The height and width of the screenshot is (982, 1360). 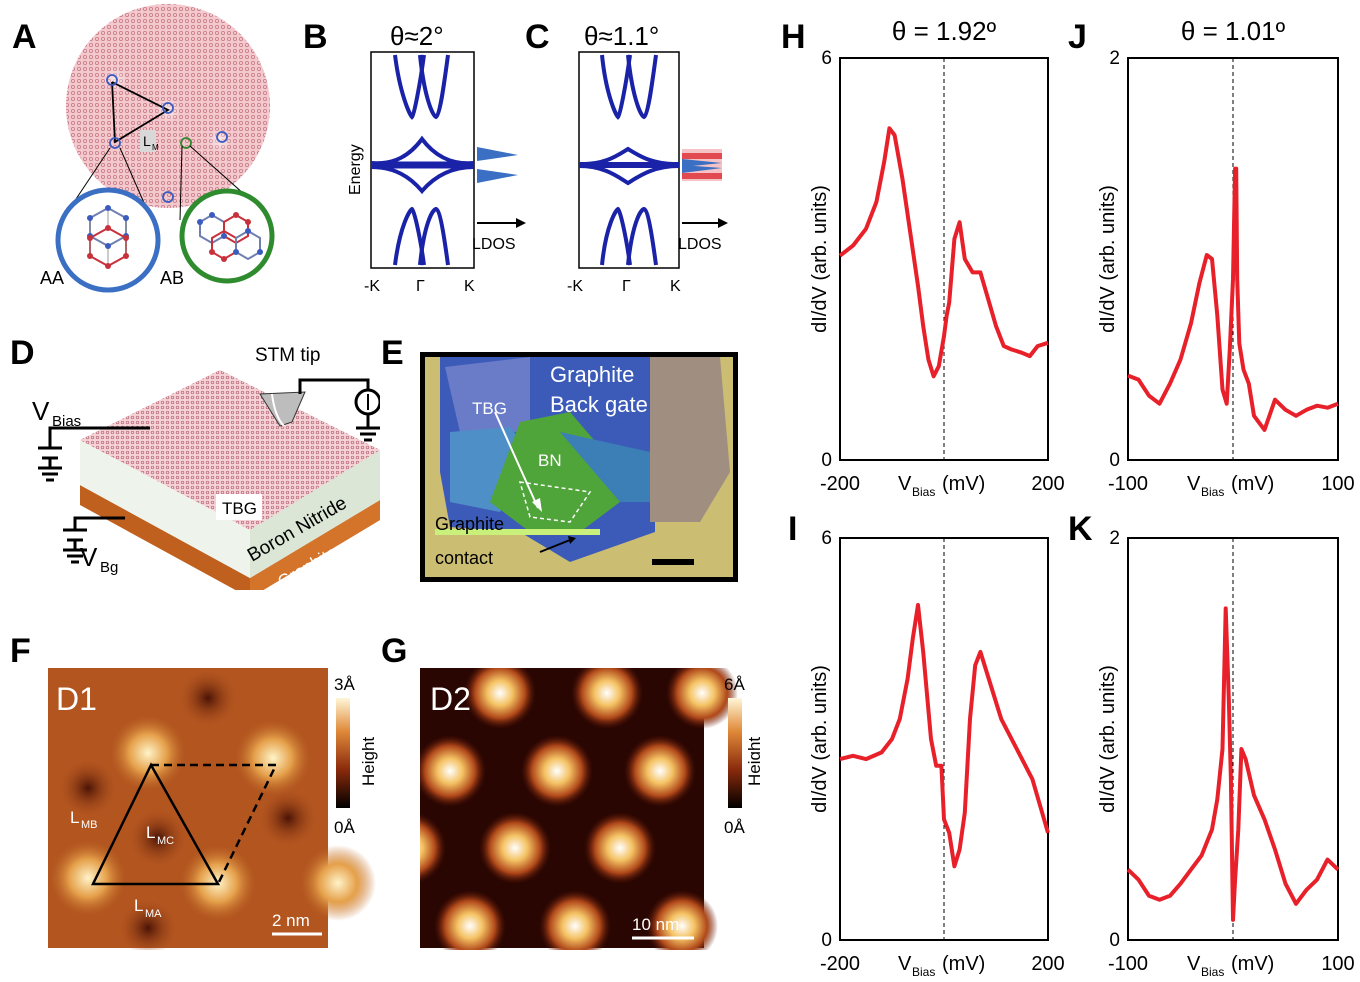 I want to click on d1-colorbar-min: 0Å, so click(x=344, y=827).